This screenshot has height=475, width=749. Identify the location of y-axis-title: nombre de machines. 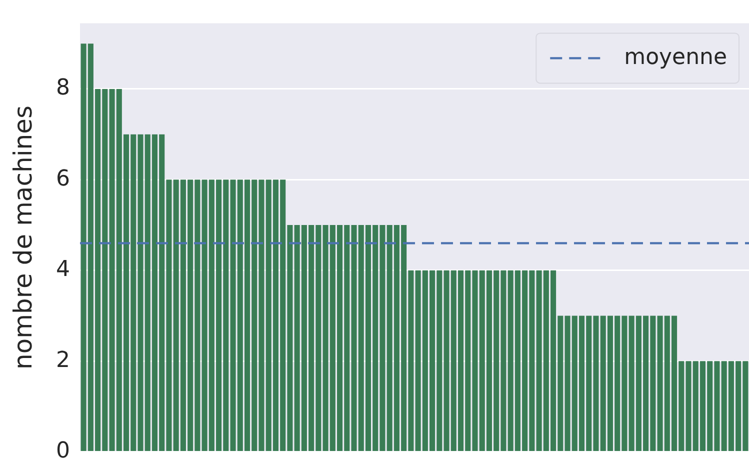
(23, 237).